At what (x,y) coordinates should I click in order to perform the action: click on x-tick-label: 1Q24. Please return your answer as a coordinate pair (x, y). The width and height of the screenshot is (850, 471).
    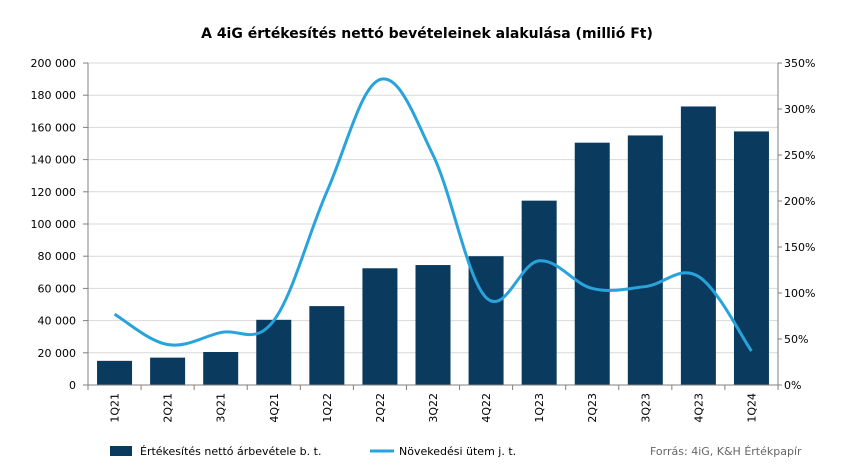
    Looking at the image, I should click on (751, 408).